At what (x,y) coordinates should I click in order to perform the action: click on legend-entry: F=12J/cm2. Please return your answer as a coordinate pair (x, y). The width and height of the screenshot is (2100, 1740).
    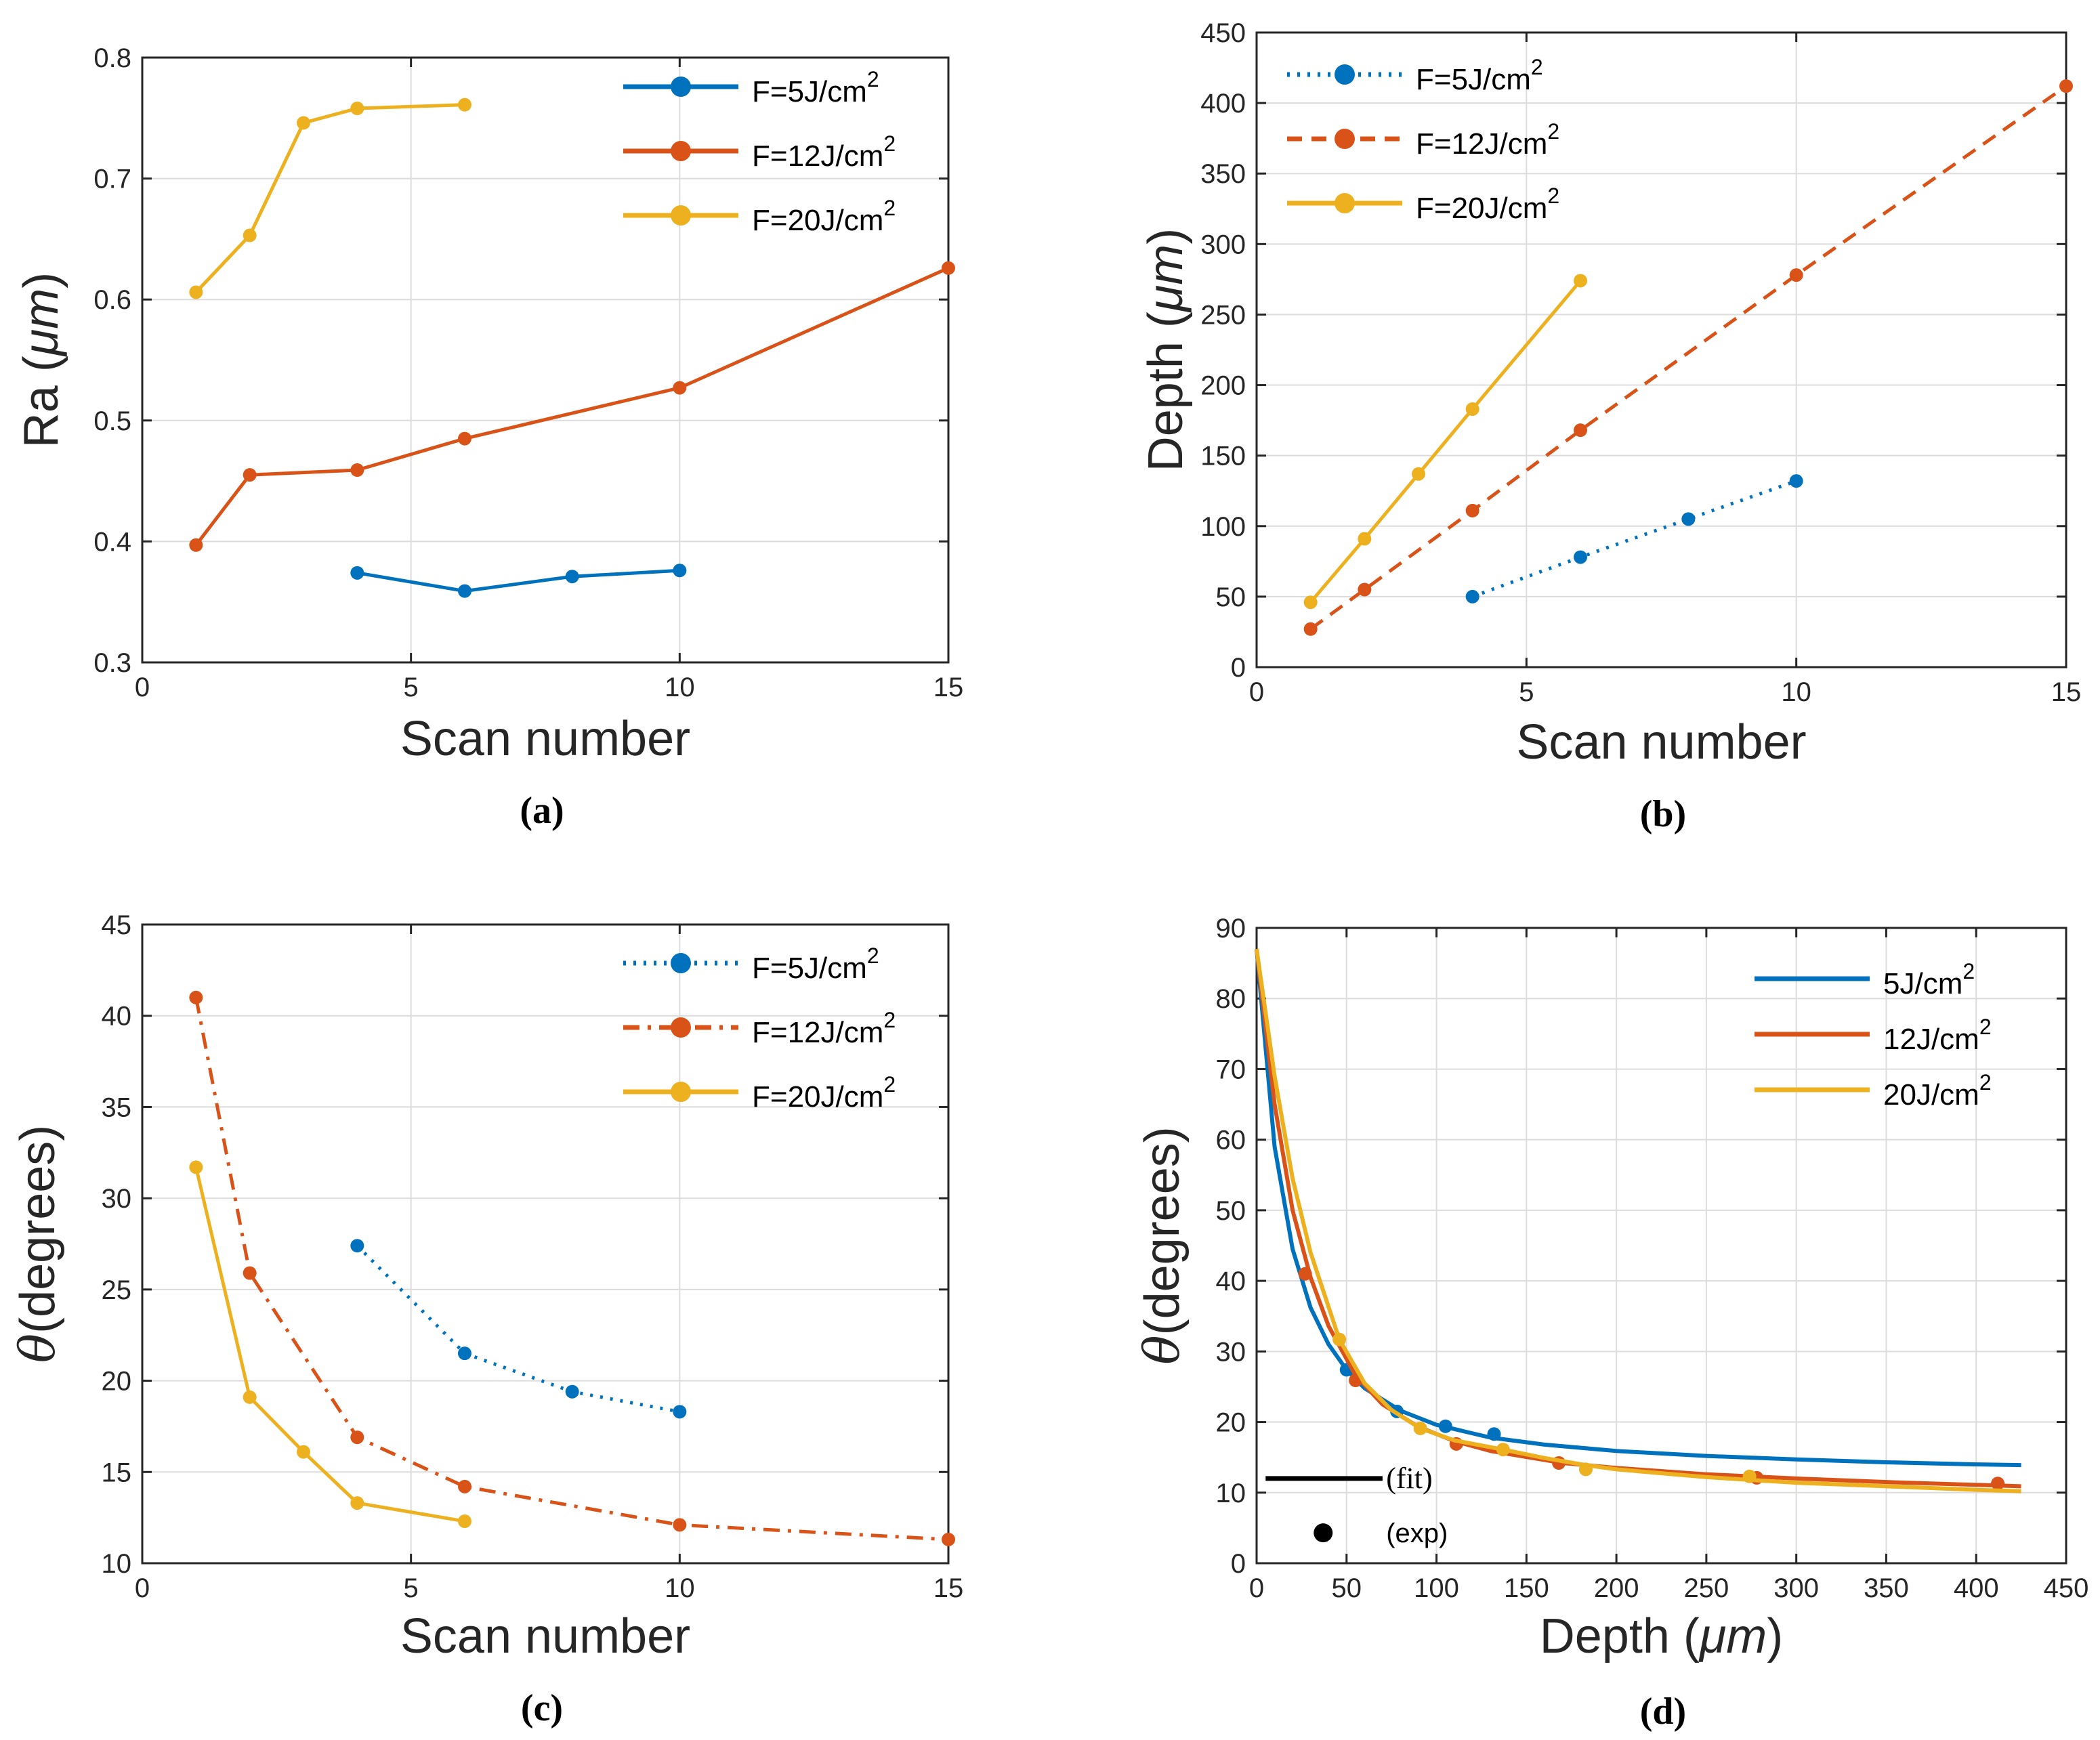
    Looking at the image, I should click on (759, 1028).